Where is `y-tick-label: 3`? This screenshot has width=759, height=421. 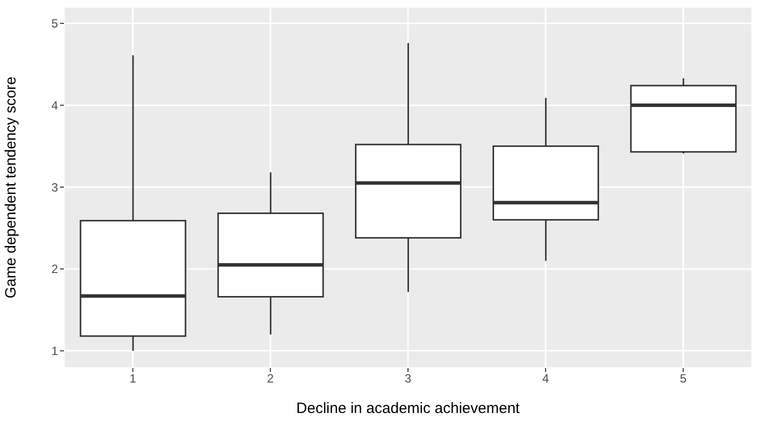
y-tick-label: 3 is located at coordinates (54, 187).